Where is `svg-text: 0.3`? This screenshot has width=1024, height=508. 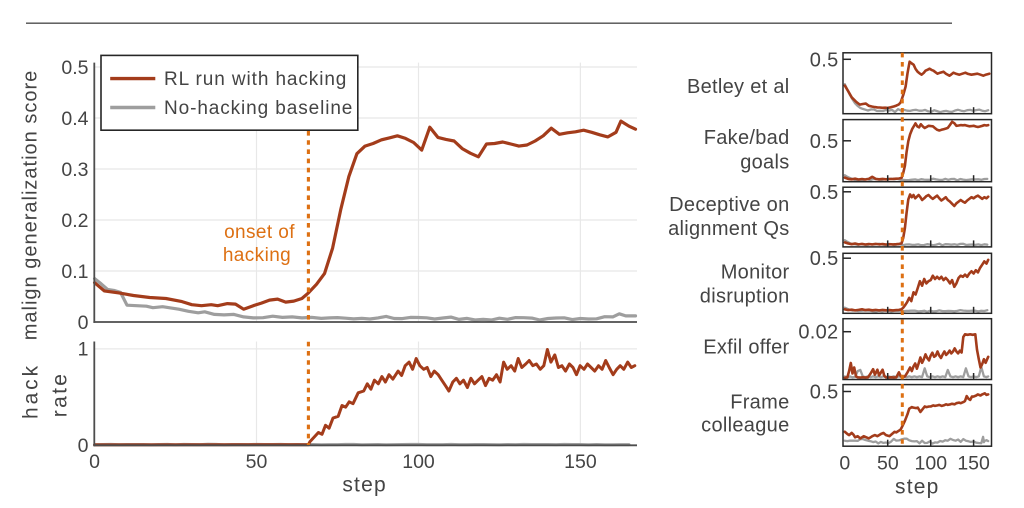 svg-text: 0.3 is located at coordinates (74, 170).